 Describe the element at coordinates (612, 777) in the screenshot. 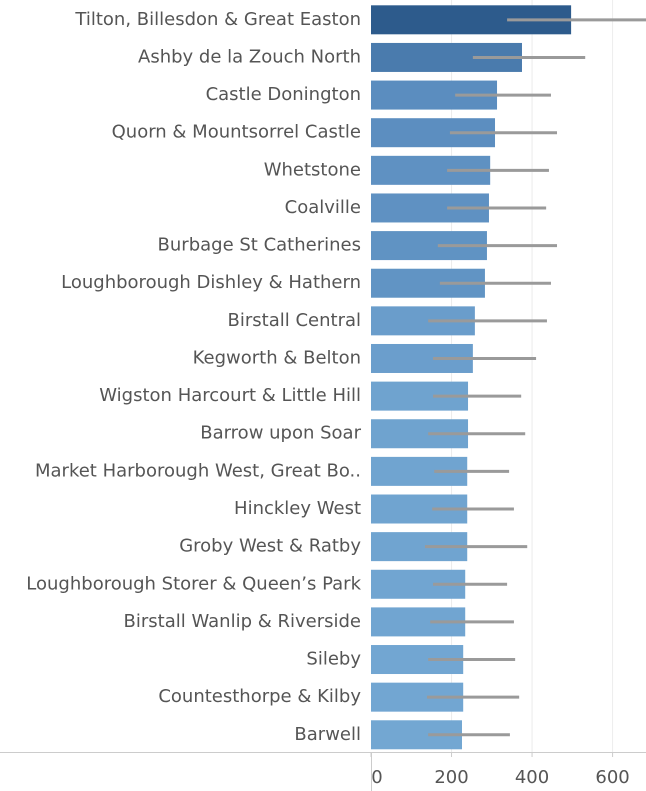

I see `x-tick-label: 600` at that location.